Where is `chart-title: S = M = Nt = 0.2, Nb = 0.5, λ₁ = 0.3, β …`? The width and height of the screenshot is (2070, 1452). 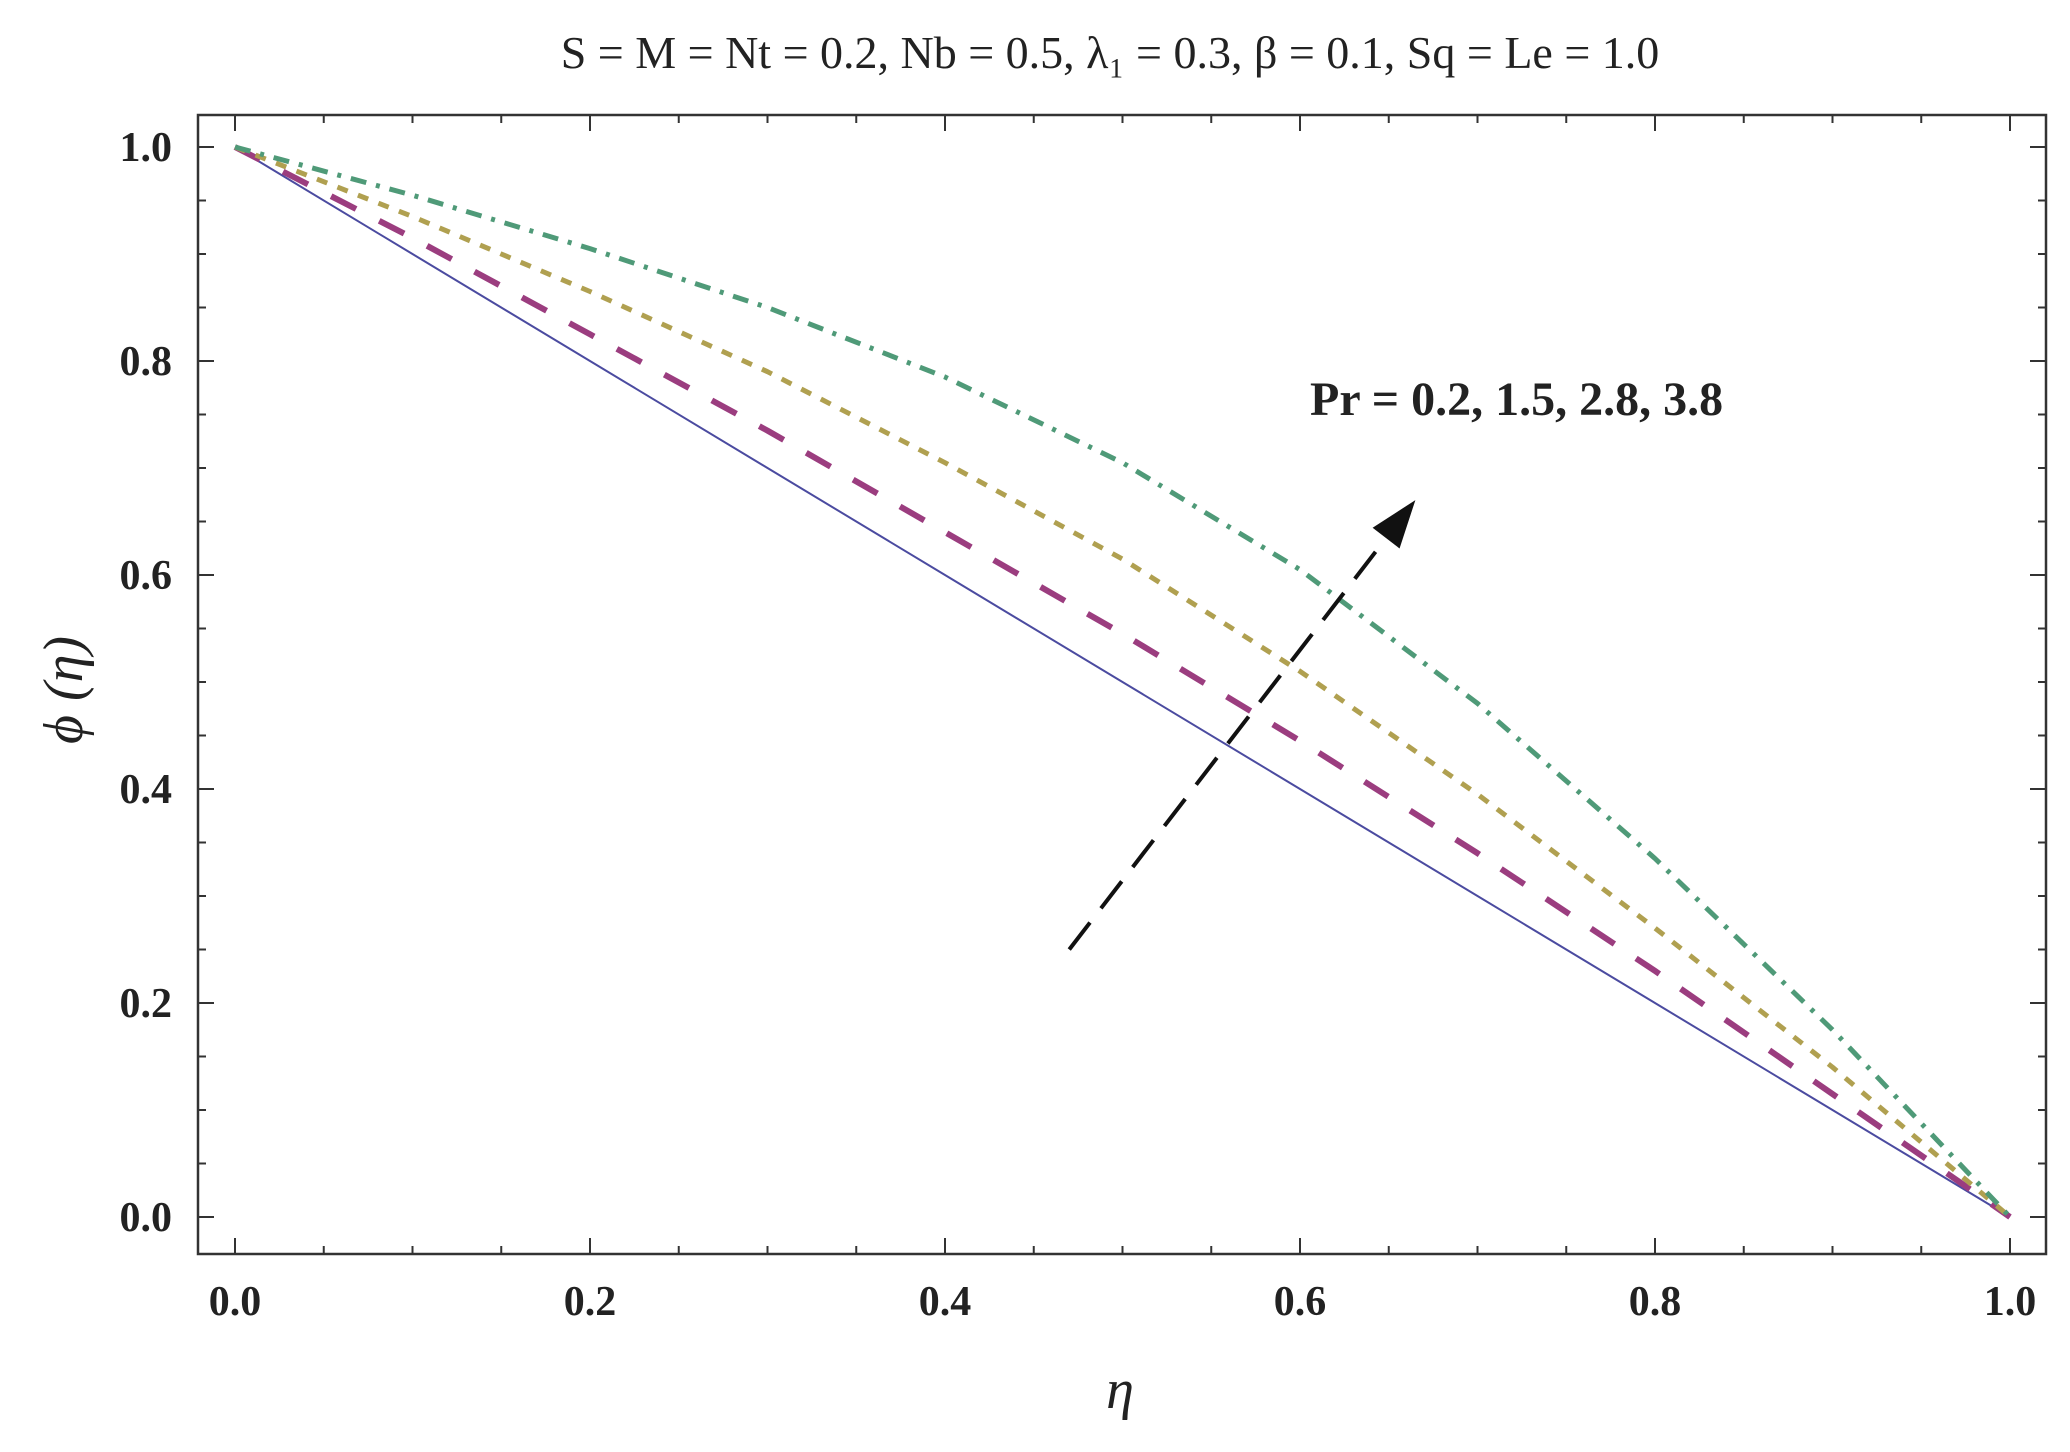 chart-title: S = M = Nt = 0.2, Nb = 0.5, λ₁ = 0.3, β … is located at coordinates (1110, 52).